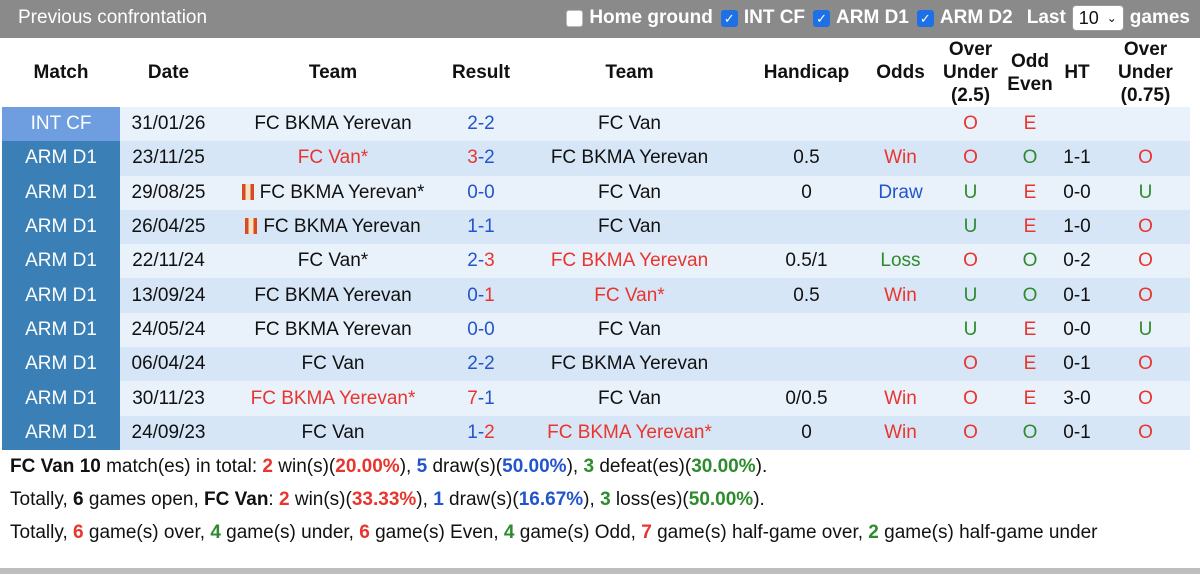 This screenshot has height=574, width=1200. What do you see at coordinates (639, 18) in the screenshot?
I see `filter-home-ground: Home ground` at bounding box center [639, 18].